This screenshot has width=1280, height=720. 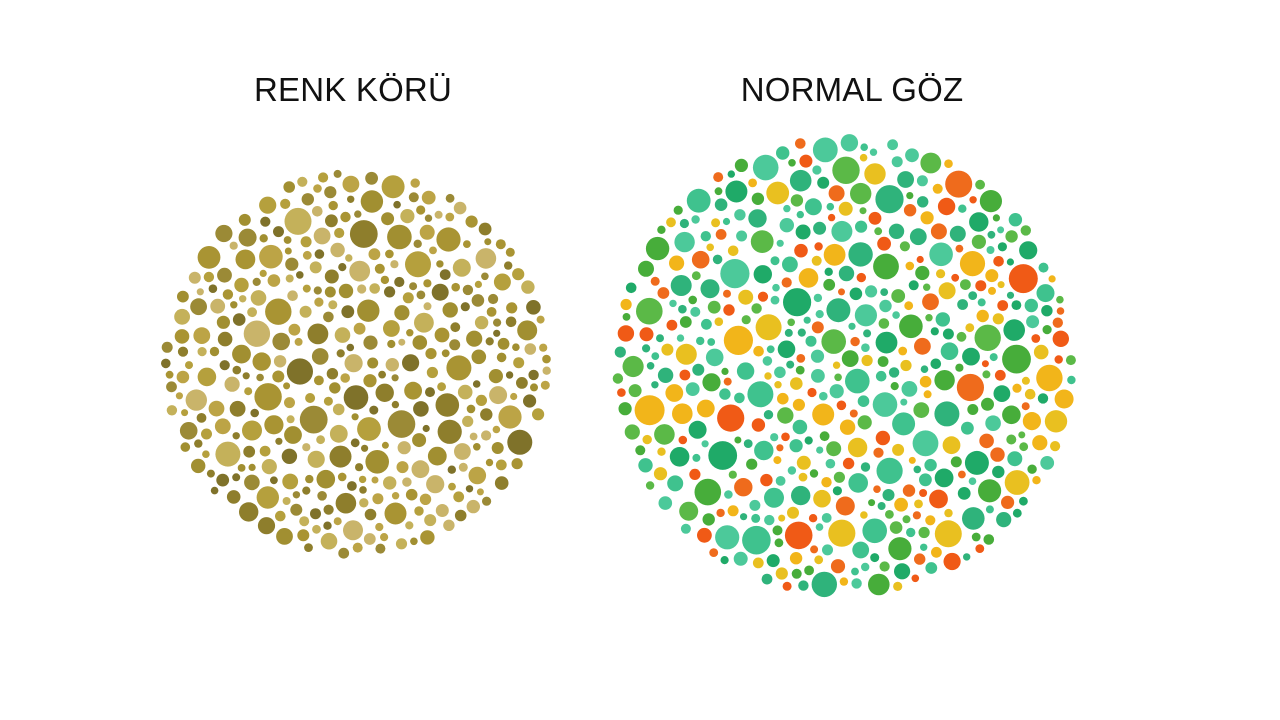 What do you see at coordinates (852, 89) in the screenshot?
I see `panel-title-normal-eye: NORMAL GÖZ` at bounding box center [852, 89].